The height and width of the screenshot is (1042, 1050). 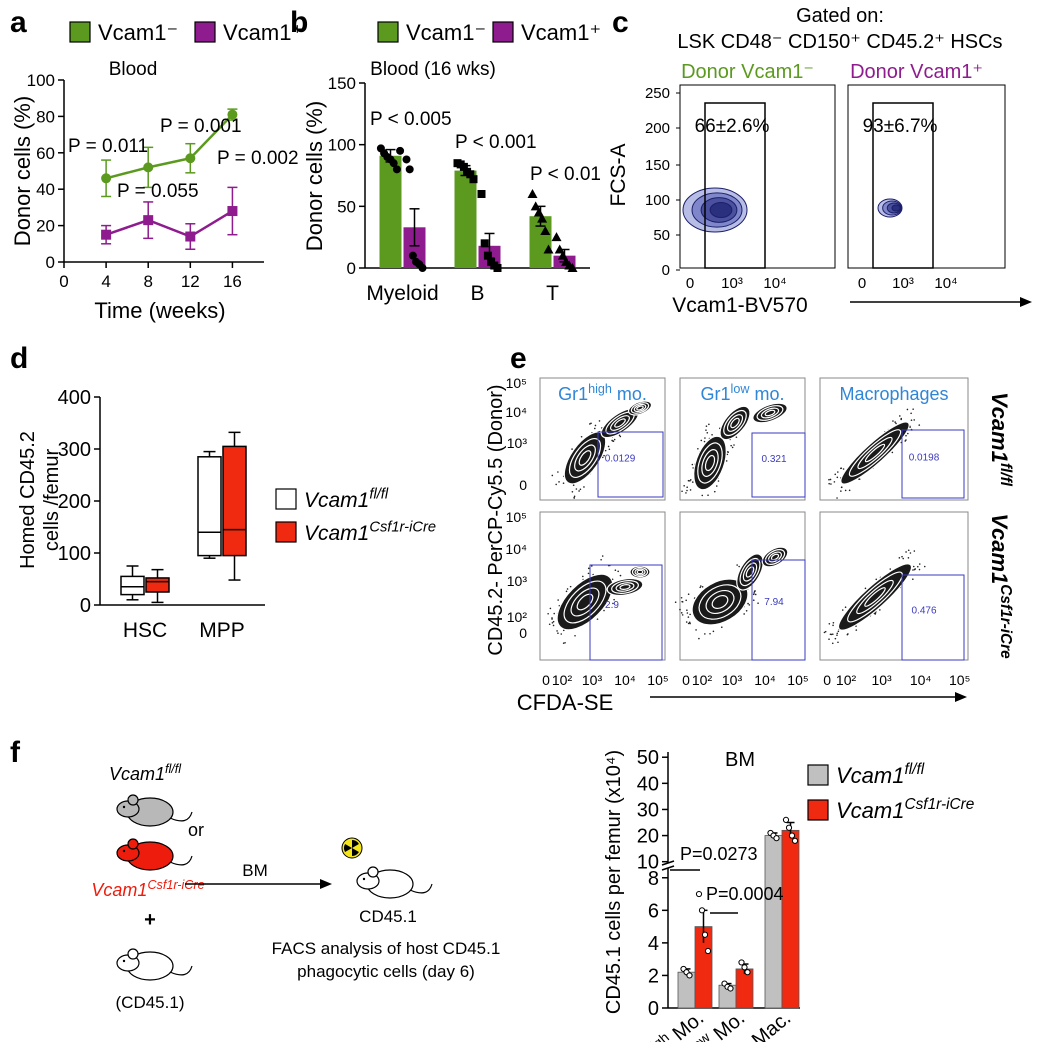 I want to click on series-line, so click(x=169, y=146).